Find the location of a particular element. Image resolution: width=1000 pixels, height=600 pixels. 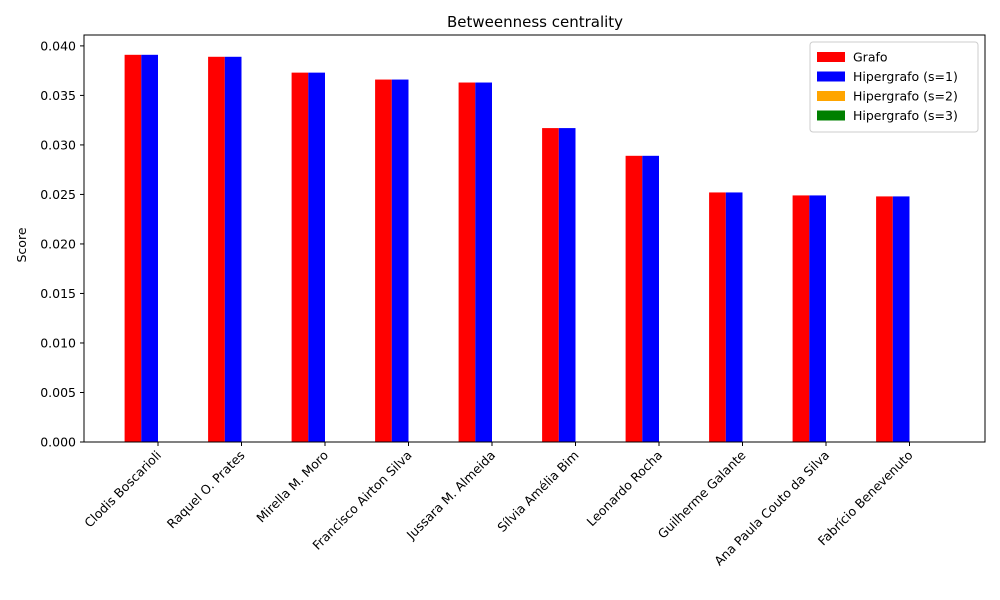

y-tick-label: 0.035 is located at coordinates (58, 95).